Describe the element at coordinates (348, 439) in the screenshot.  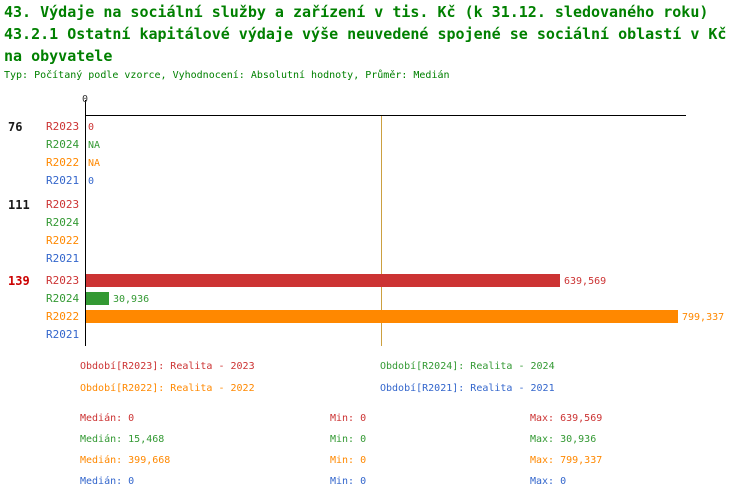
I see `stat-min-r2024: Min: 0` at that location.